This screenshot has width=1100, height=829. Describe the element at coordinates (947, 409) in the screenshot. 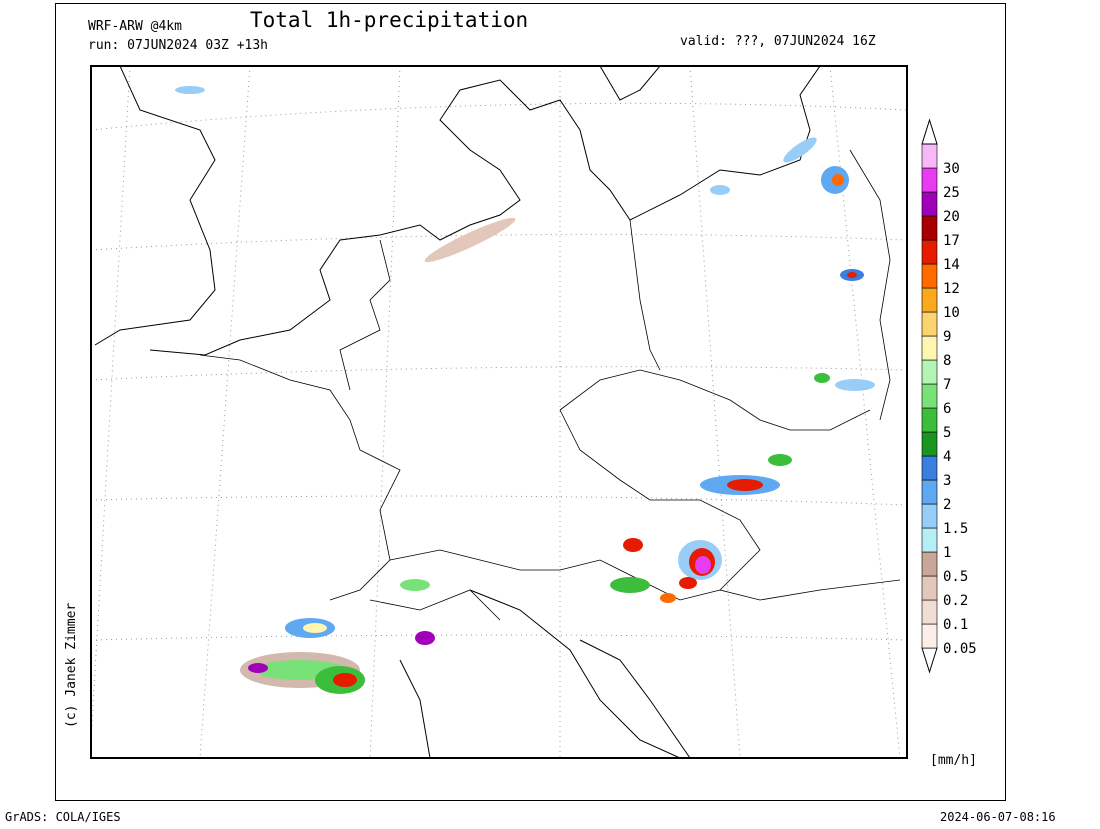

I see `legend-label: 6` at that location.